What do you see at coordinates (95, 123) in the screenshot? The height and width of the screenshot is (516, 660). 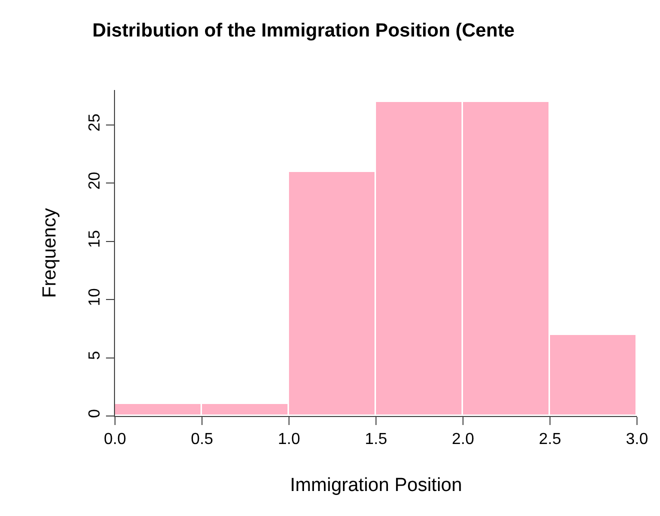 I see `y-tick-label: 25` at bounding box center [95, 123].